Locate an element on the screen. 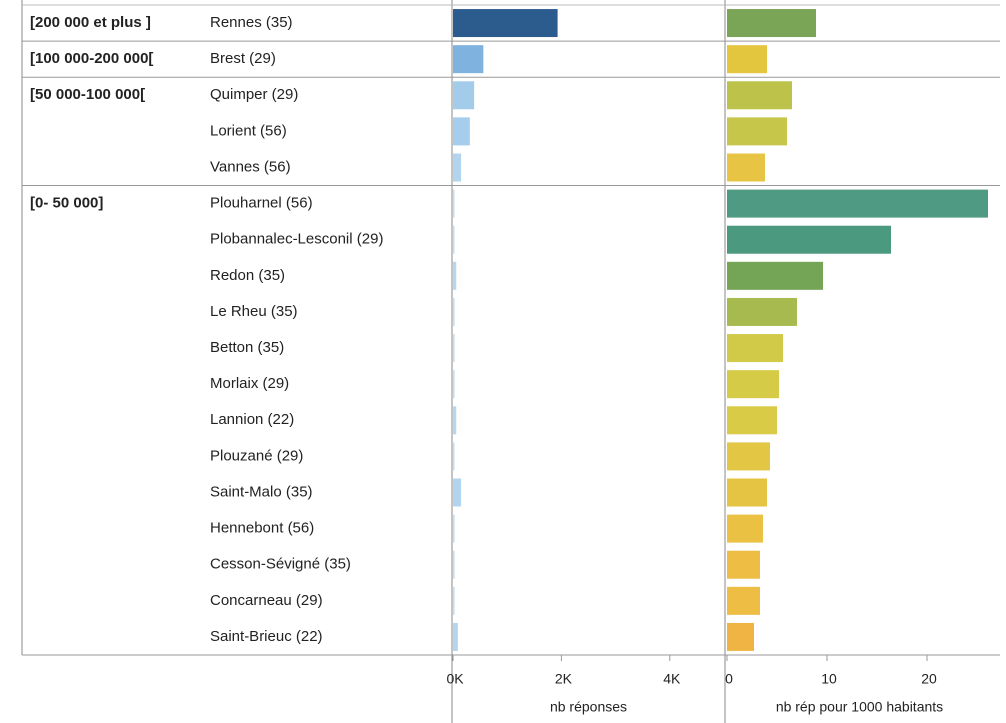  category-label: Redon (35) is located at coordinates (247, 275).